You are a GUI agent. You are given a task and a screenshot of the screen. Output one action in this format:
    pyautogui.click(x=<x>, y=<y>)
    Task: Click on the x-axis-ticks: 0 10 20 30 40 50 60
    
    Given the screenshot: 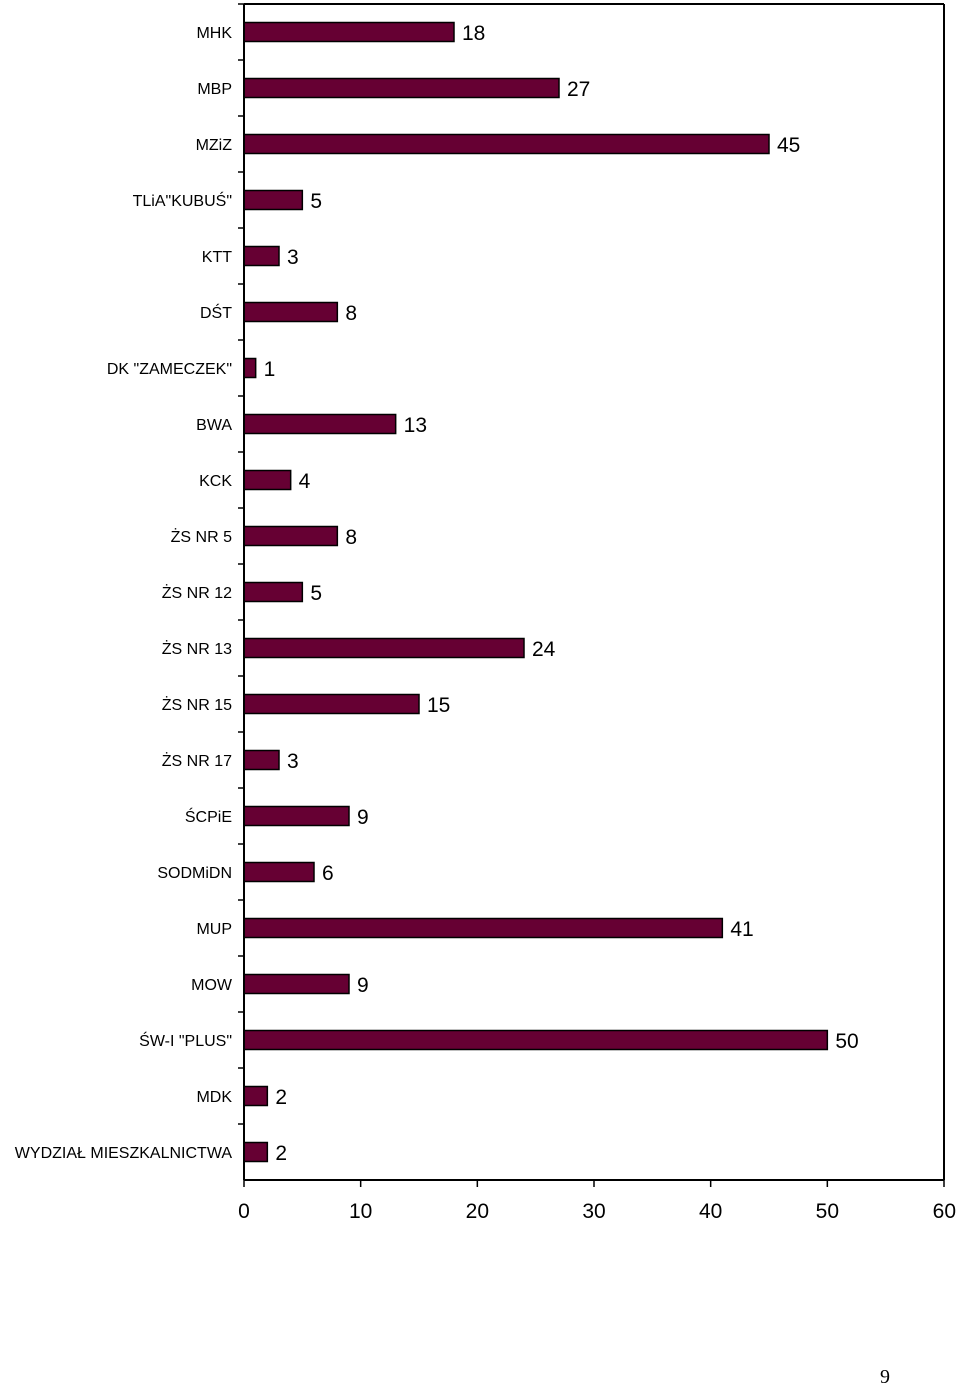 What is the action you would take?
    pyautogui.click(x=597, y=1201)
    